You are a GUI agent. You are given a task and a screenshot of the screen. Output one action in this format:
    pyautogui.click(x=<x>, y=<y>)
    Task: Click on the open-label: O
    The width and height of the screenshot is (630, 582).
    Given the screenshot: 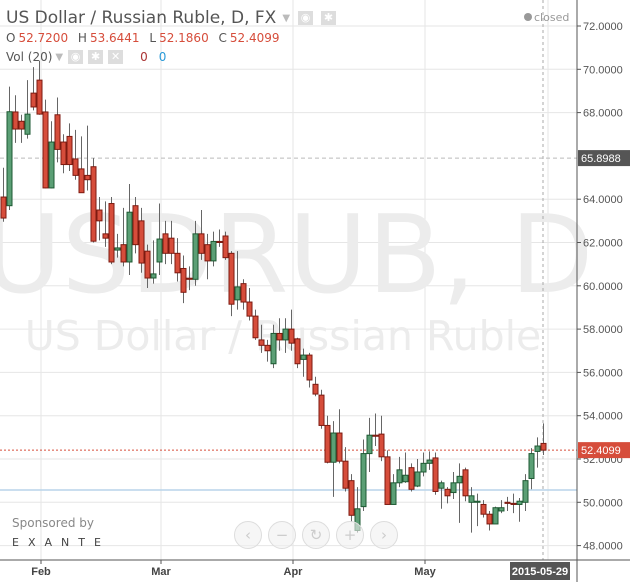 What is the action you would take?
    pyautogui.click(x=11, y=38)
    